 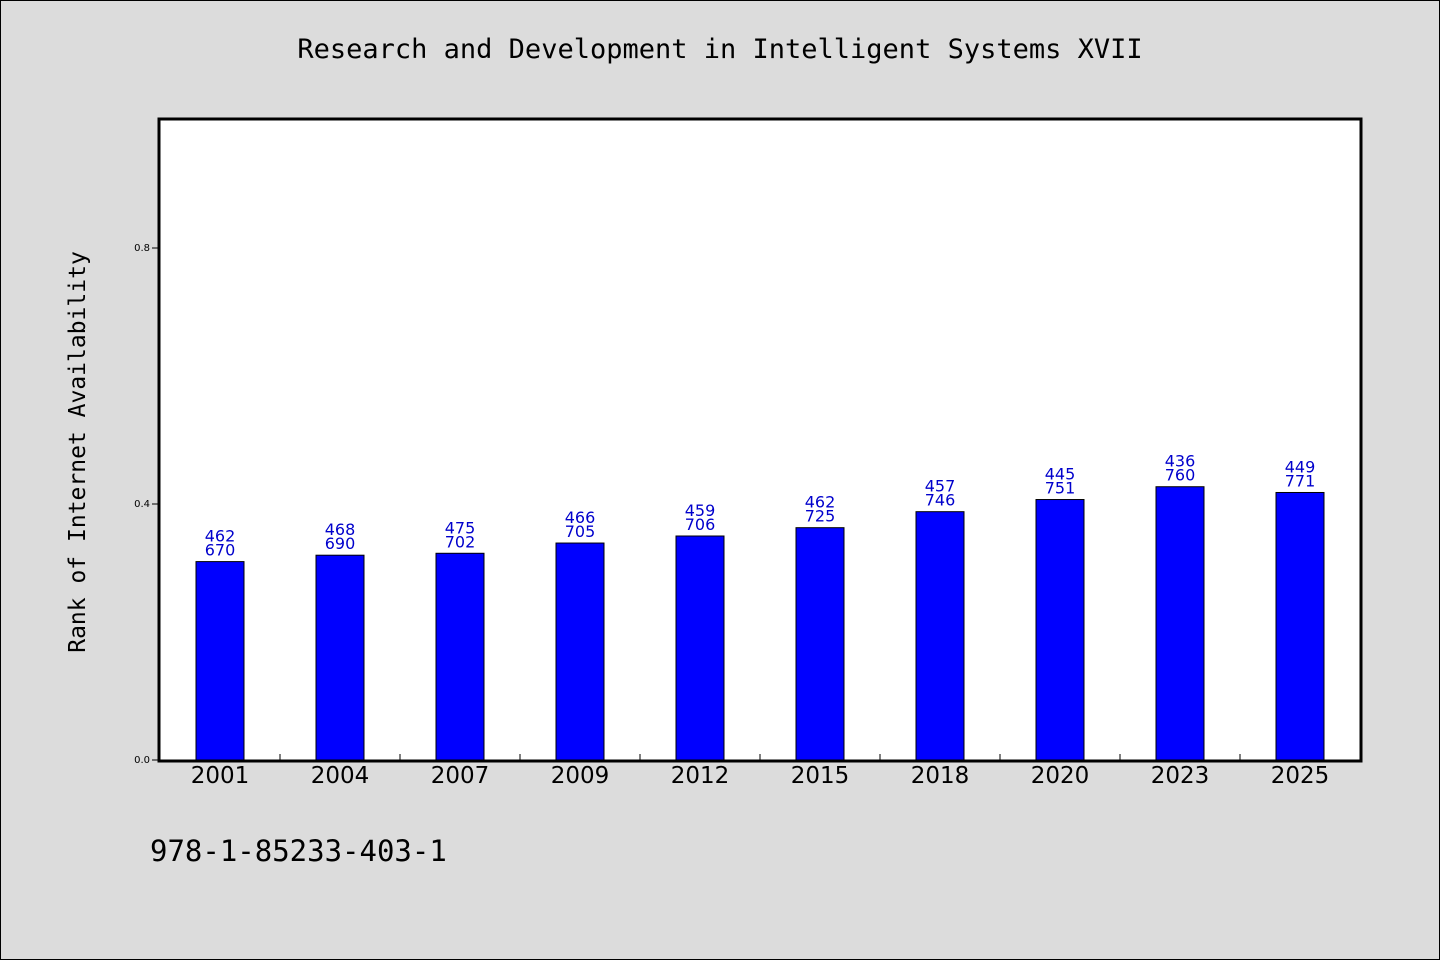 I want to click on bar-2007, so click(x=460, y=656).